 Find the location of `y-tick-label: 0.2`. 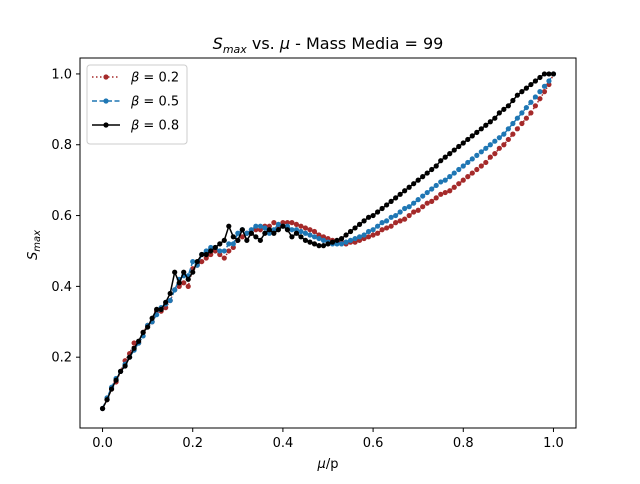

y-tick-label: 0.2 is located at coordinates (61, 358).